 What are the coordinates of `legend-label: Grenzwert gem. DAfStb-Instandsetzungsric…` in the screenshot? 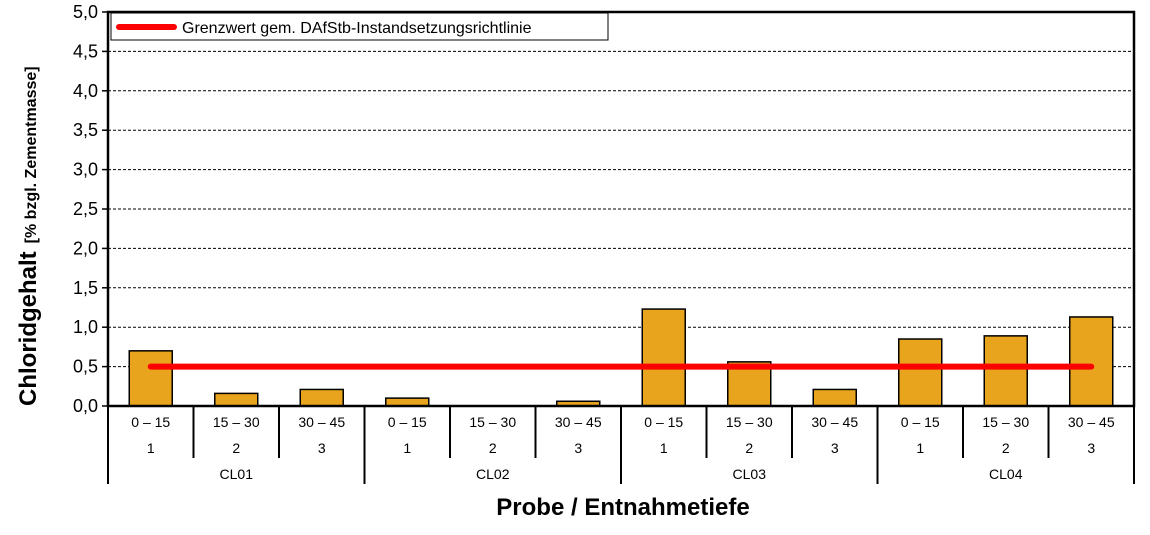 It's located at (357, 28).